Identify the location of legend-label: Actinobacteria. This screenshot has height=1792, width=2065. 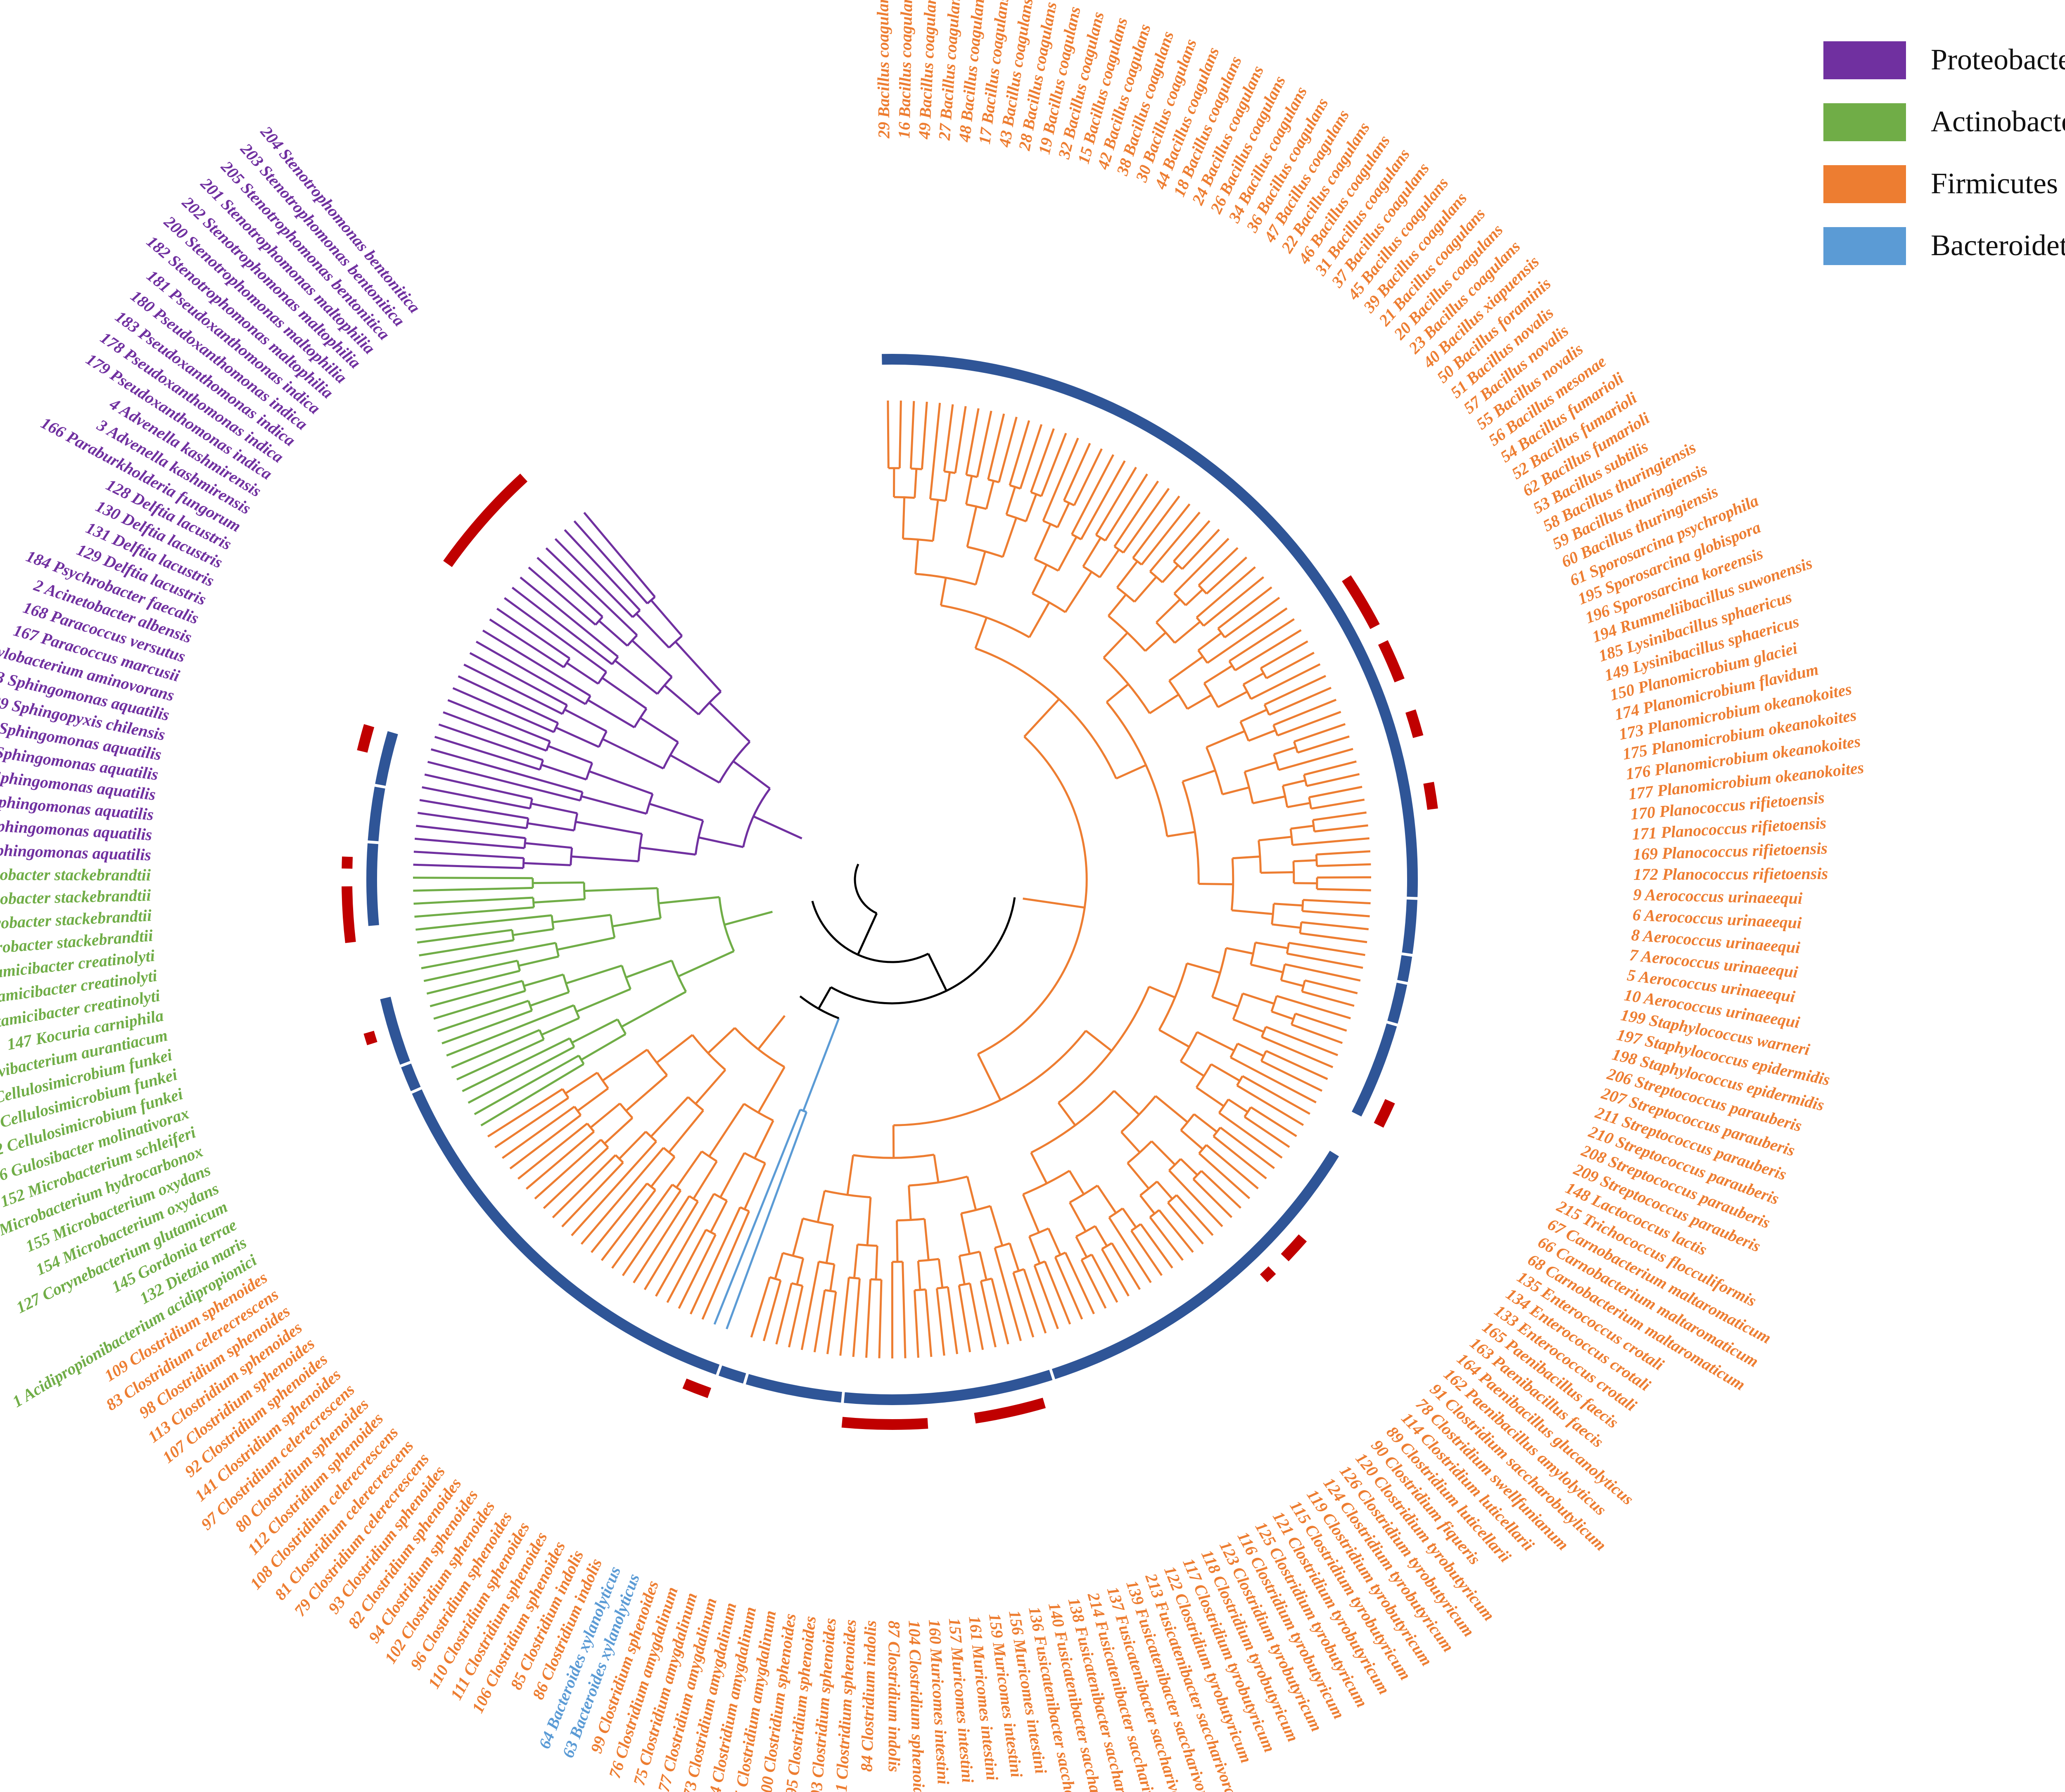
(1998, 121).